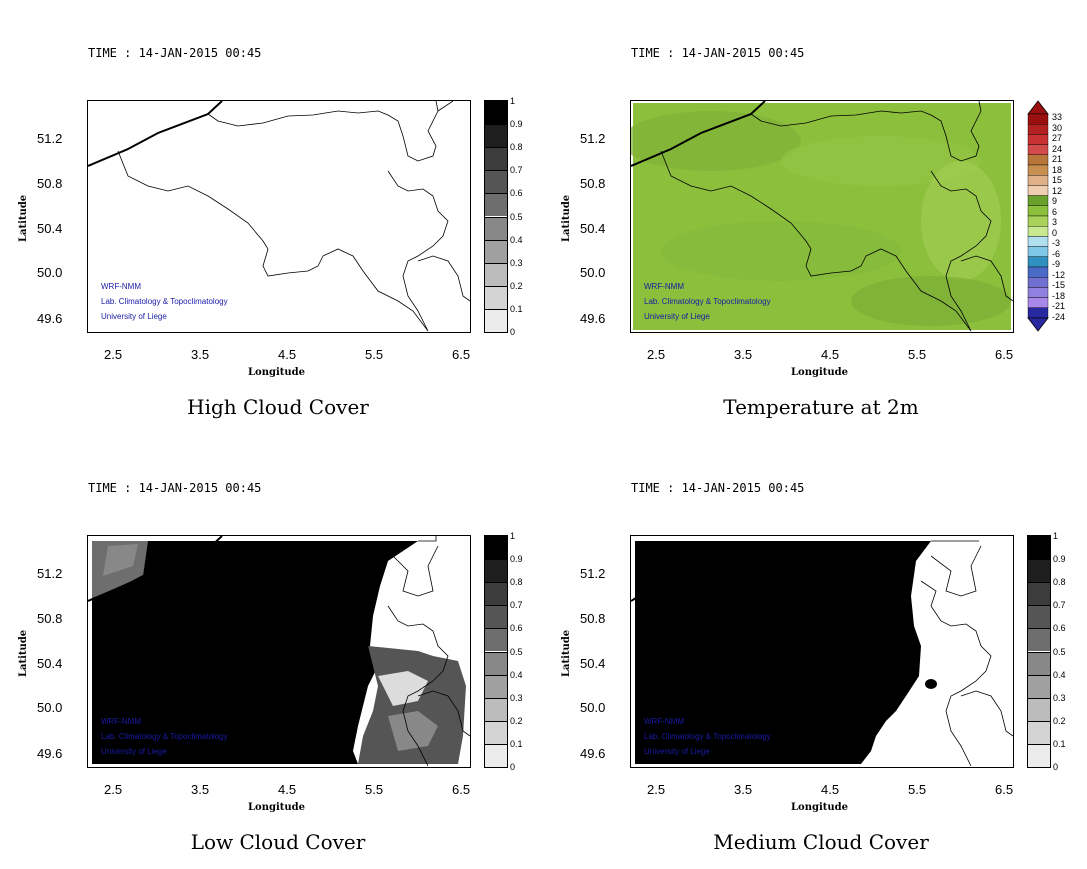 The height and width of the screenshot is (869, 1087). What do you see at coordinates (496, 651) in the screenshot?
I see `colorbar` at bounding box center [496, 651].